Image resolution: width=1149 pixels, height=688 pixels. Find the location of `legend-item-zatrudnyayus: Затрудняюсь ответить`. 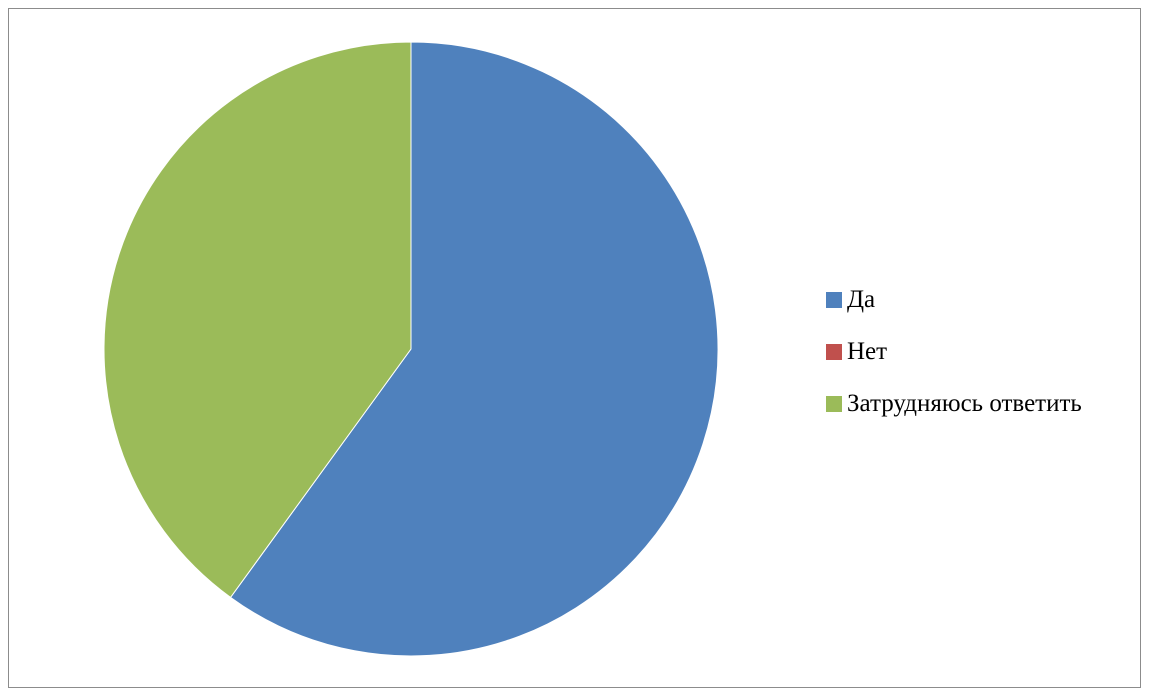

legend-item-zatrudnyayus: Затрудняюсь ответить is located at coordinates (954, 404).